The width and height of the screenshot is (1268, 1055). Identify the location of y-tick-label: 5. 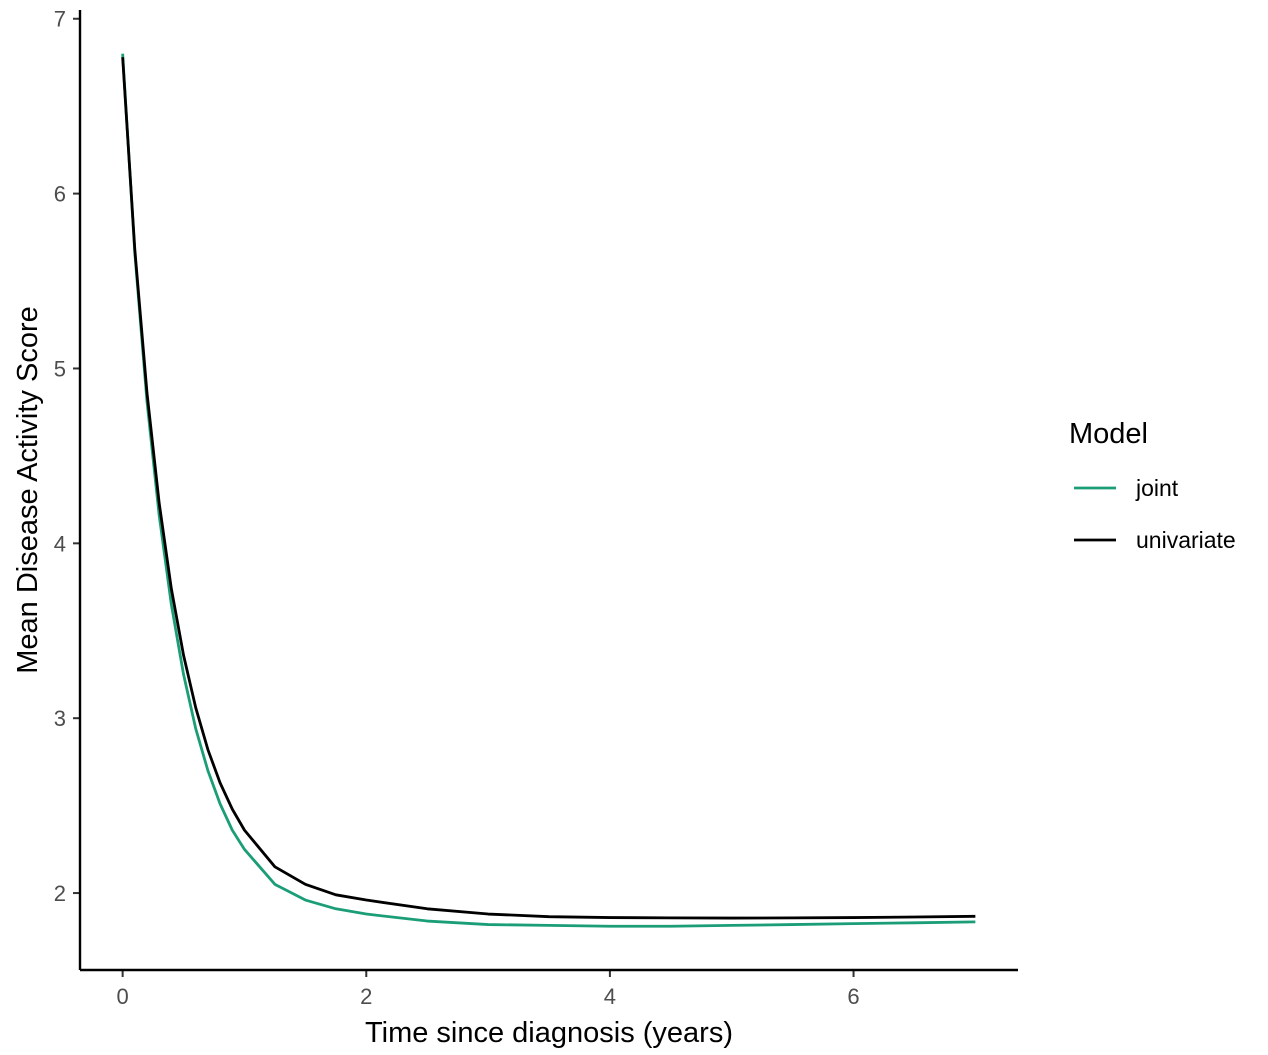
(60, 368).